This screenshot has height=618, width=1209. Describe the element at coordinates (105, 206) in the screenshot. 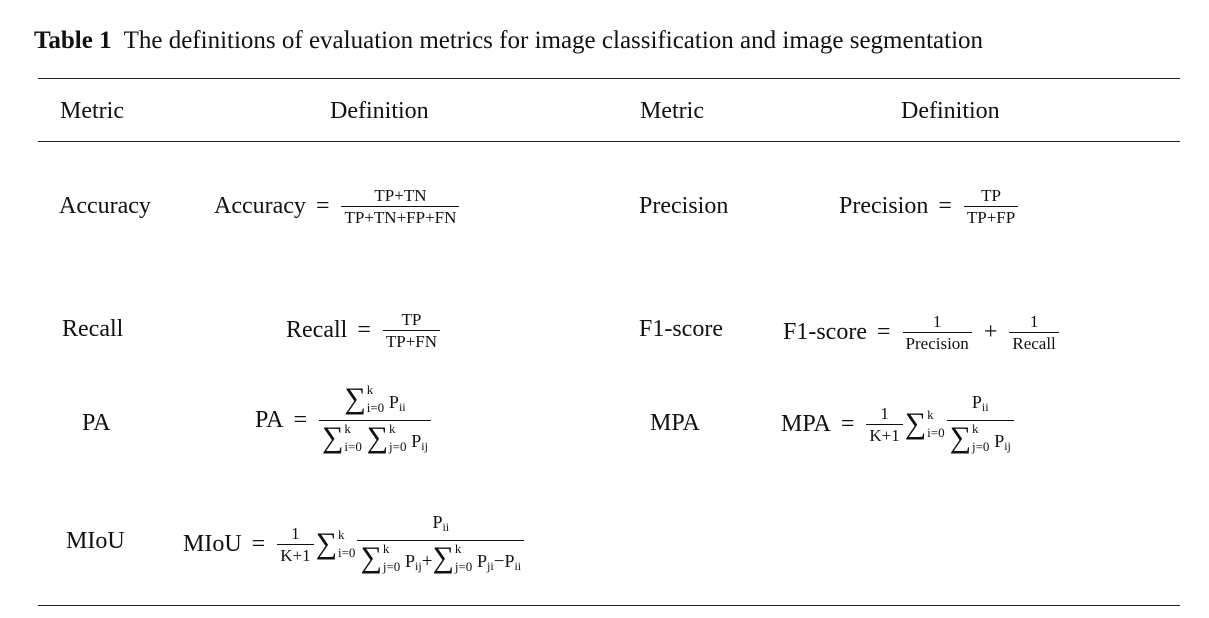

I see `metric-accuracy: Accuracy` at that location.